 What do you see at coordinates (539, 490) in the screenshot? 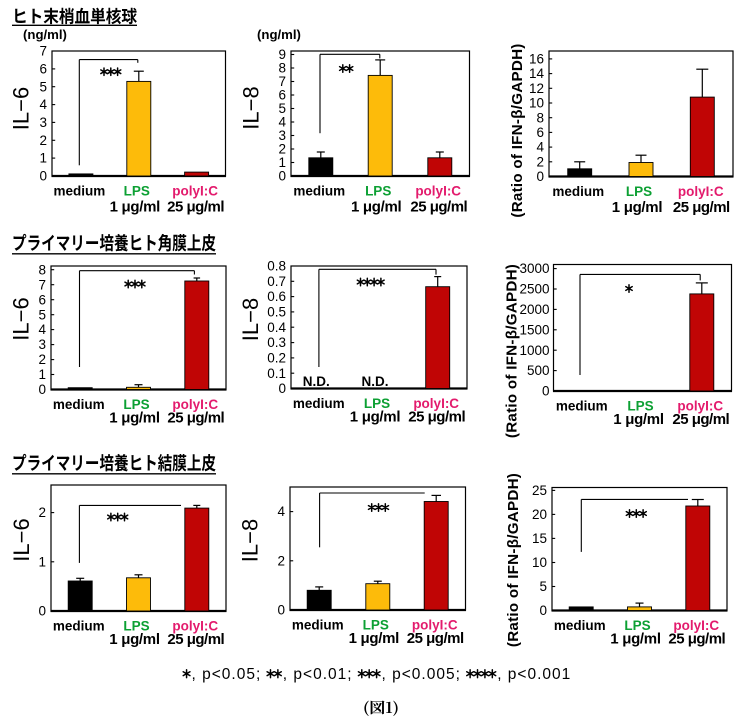
I see `svg-text: 25` at bounding box center [539, 490].